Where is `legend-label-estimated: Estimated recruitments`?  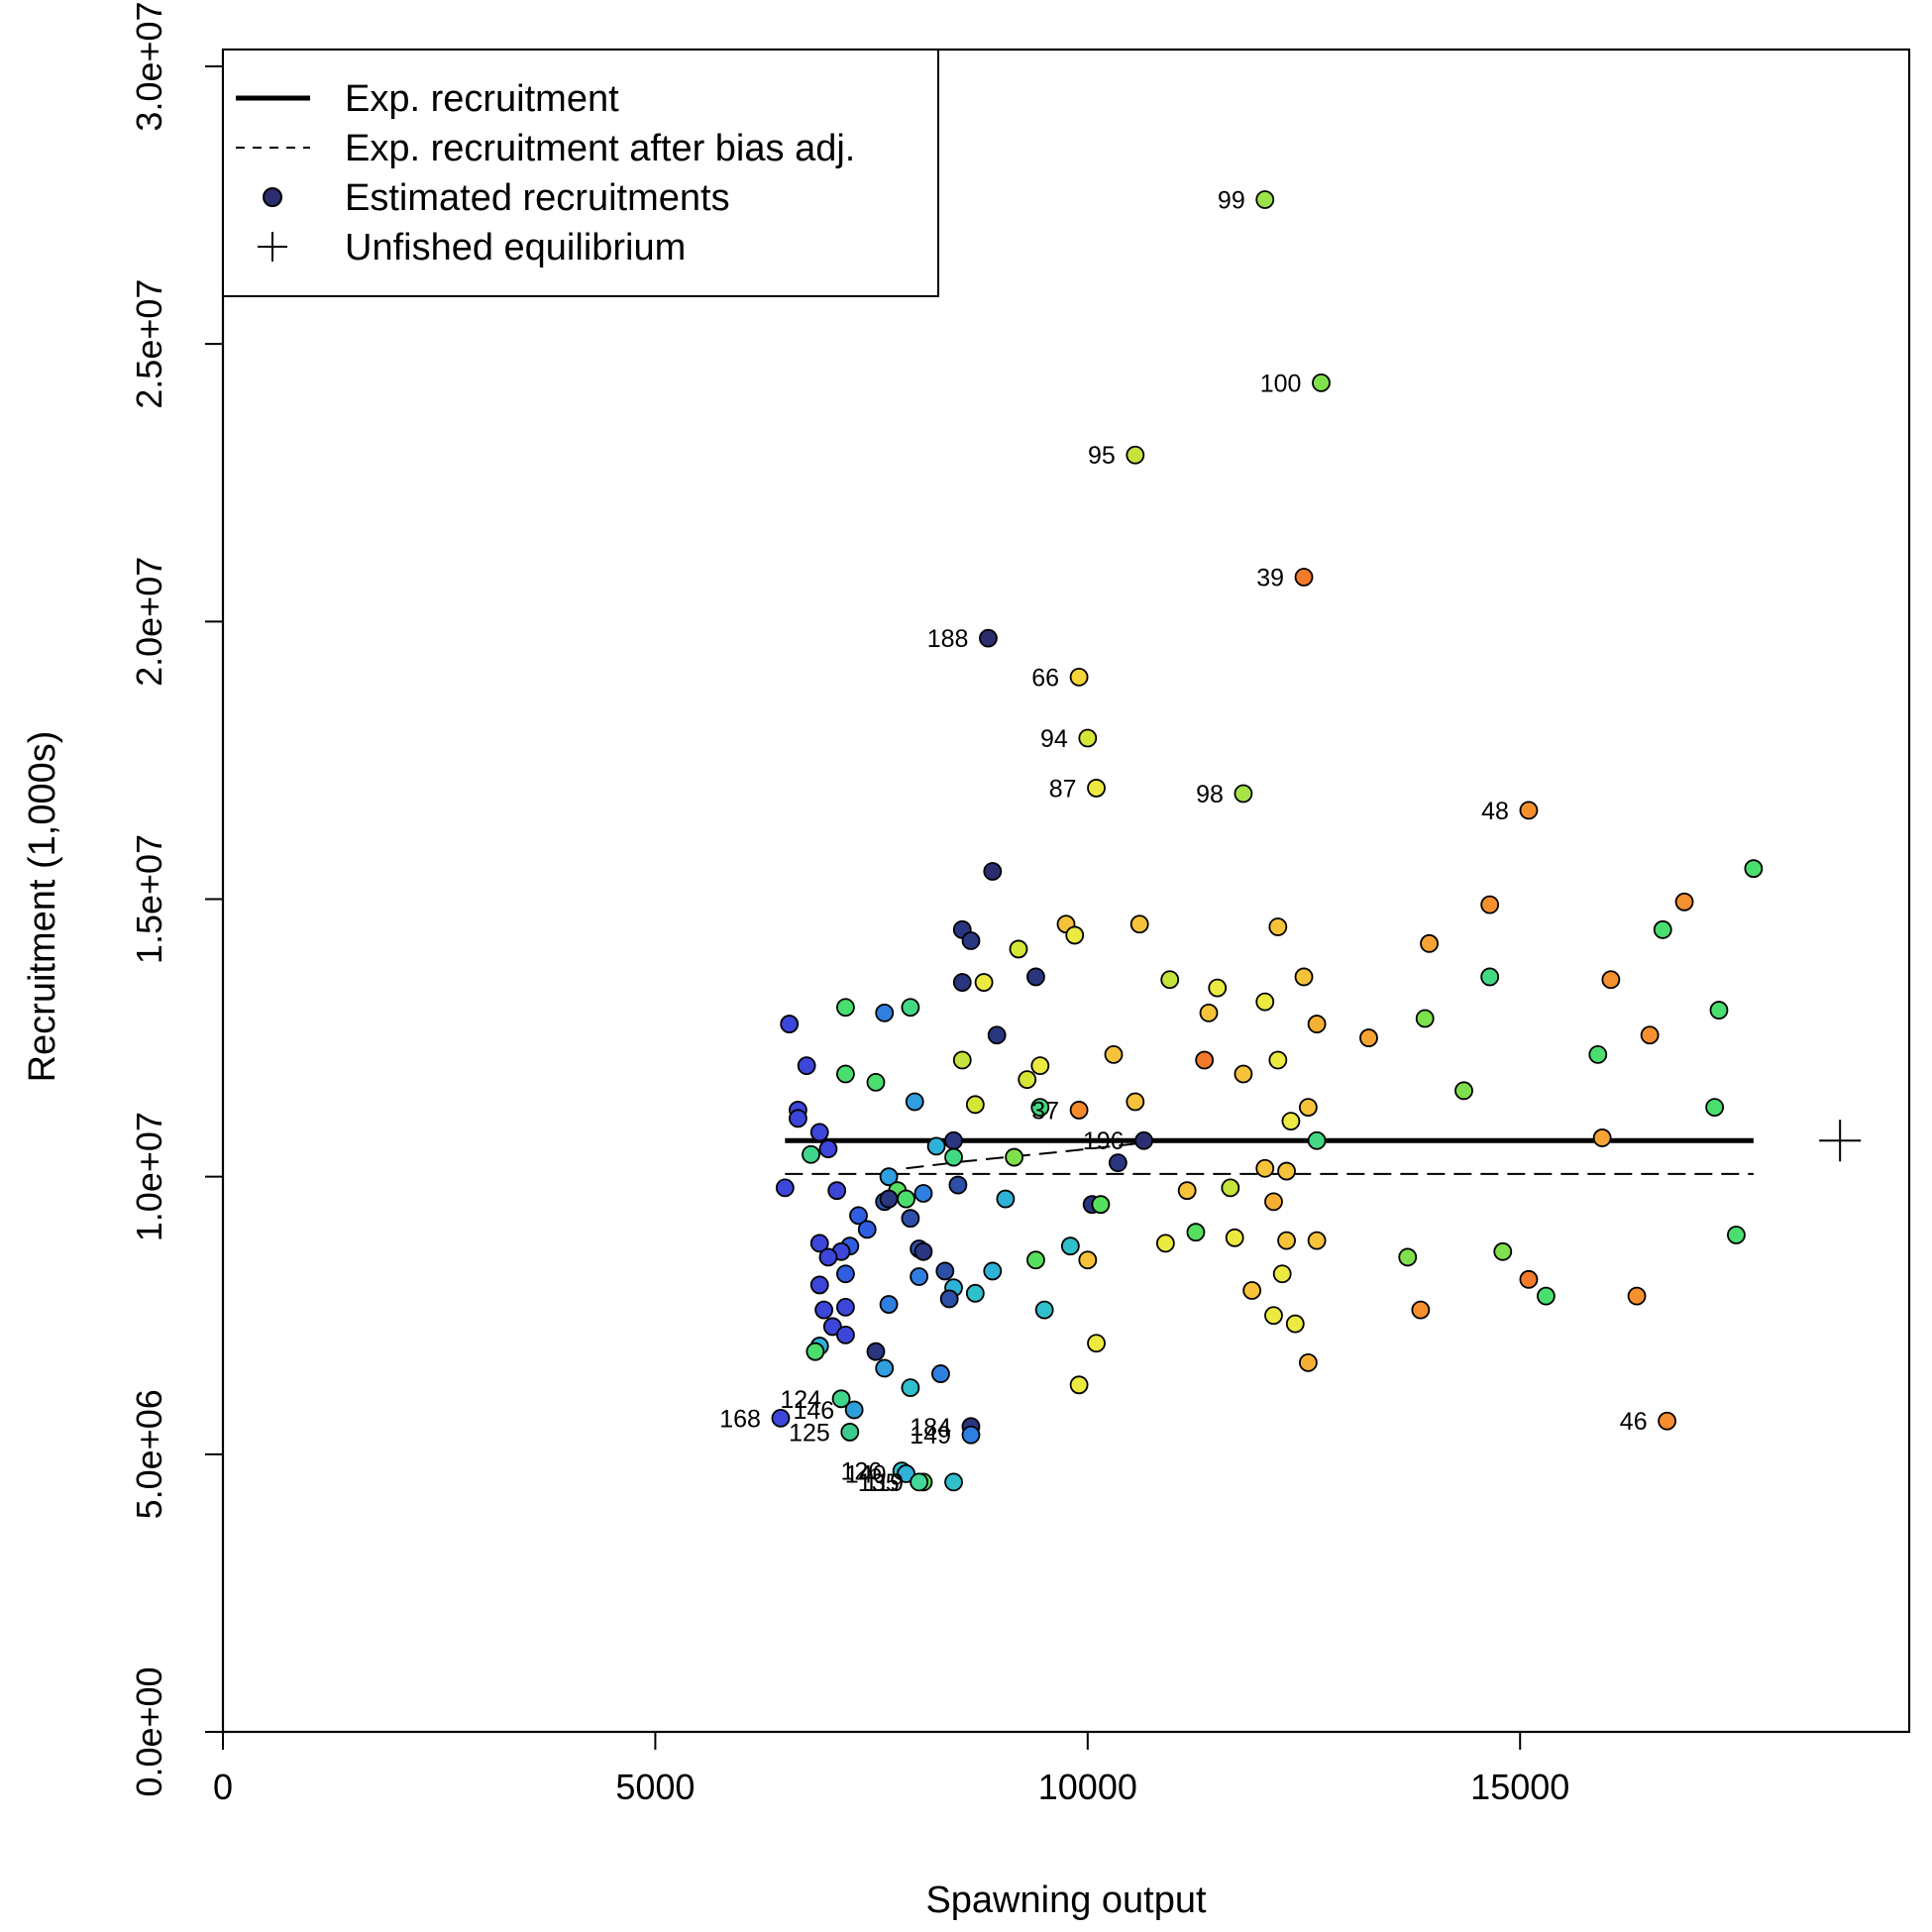 legend-label-estimated: Estimated recruitments is located at coordinates (537, 198).